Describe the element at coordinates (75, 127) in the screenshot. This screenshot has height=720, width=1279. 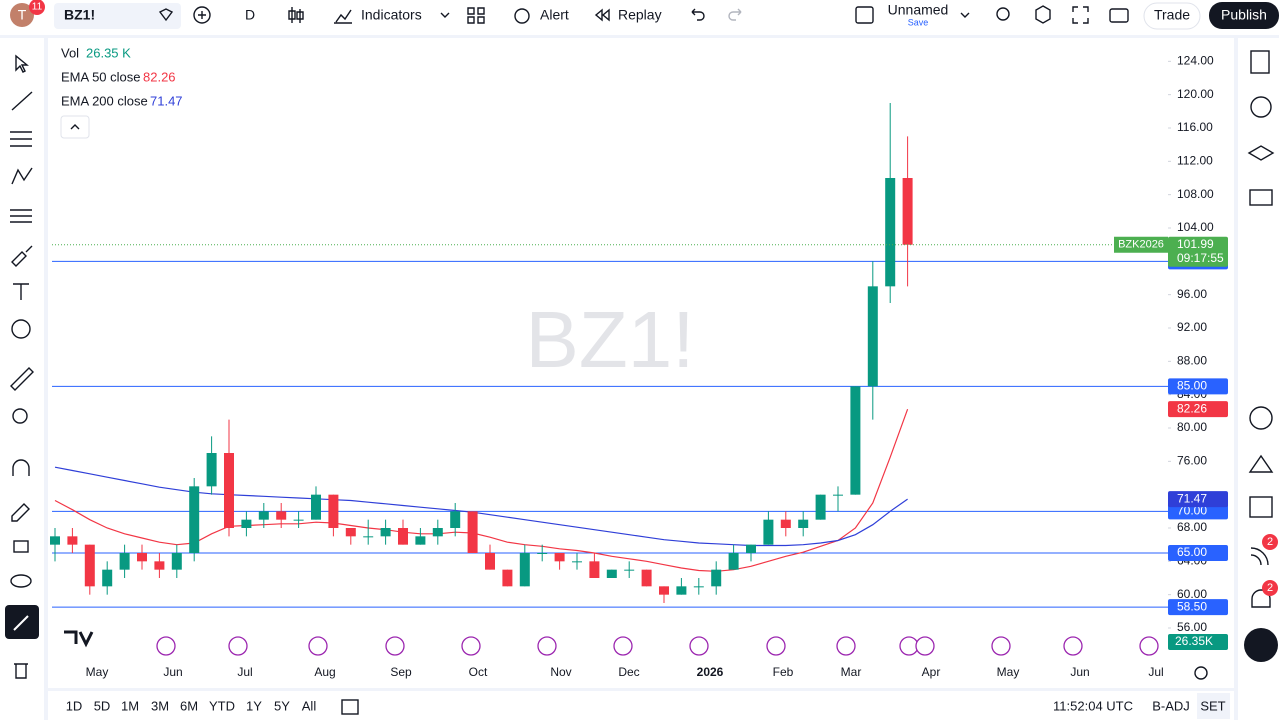
I see `collapse-legend` at that location.